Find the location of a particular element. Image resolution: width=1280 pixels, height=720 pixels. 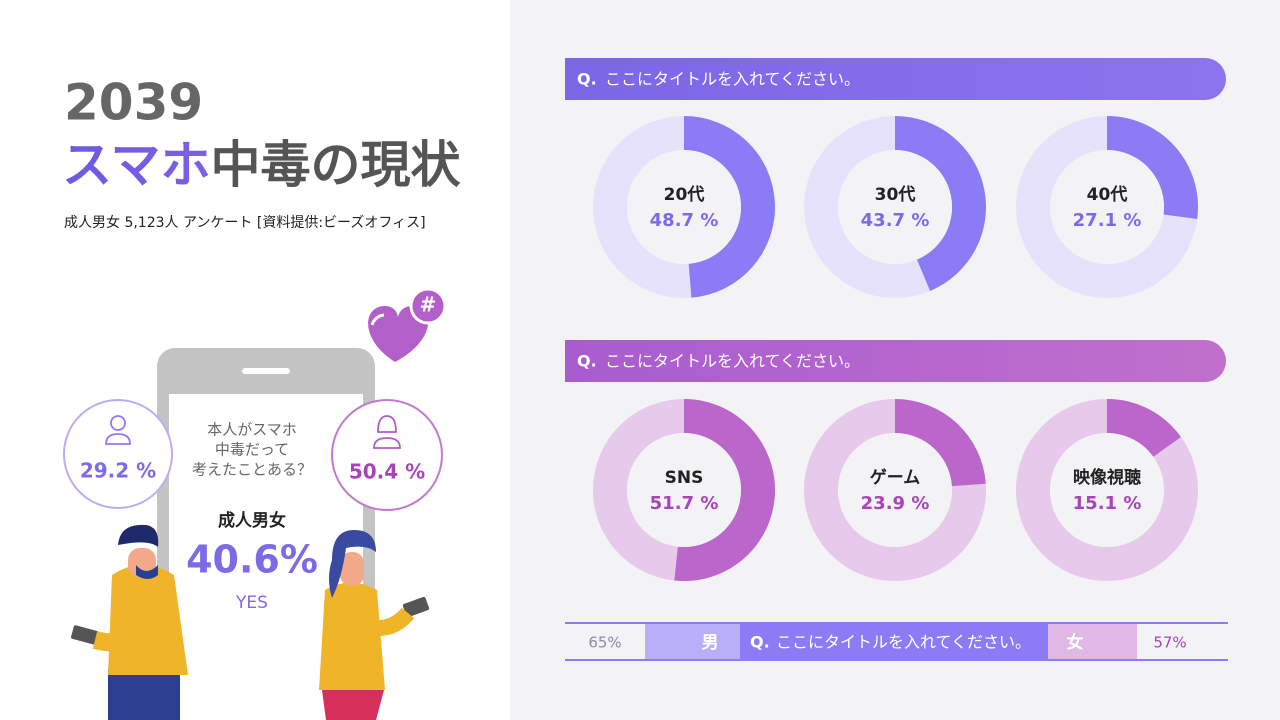

heart-icon is located at coordinates (398, 334).